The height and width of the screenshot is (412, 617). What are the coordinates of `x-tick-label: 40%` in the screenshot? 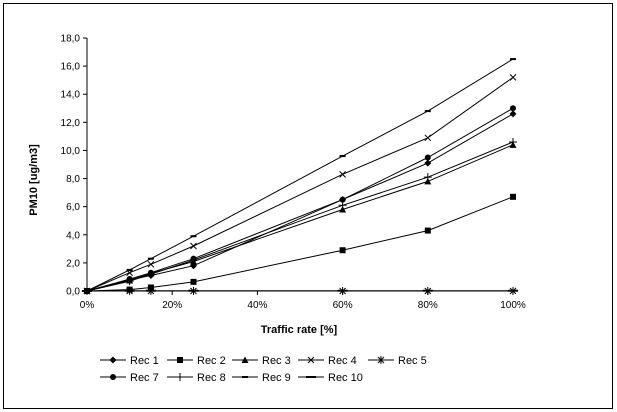 It's located at (257, 305).